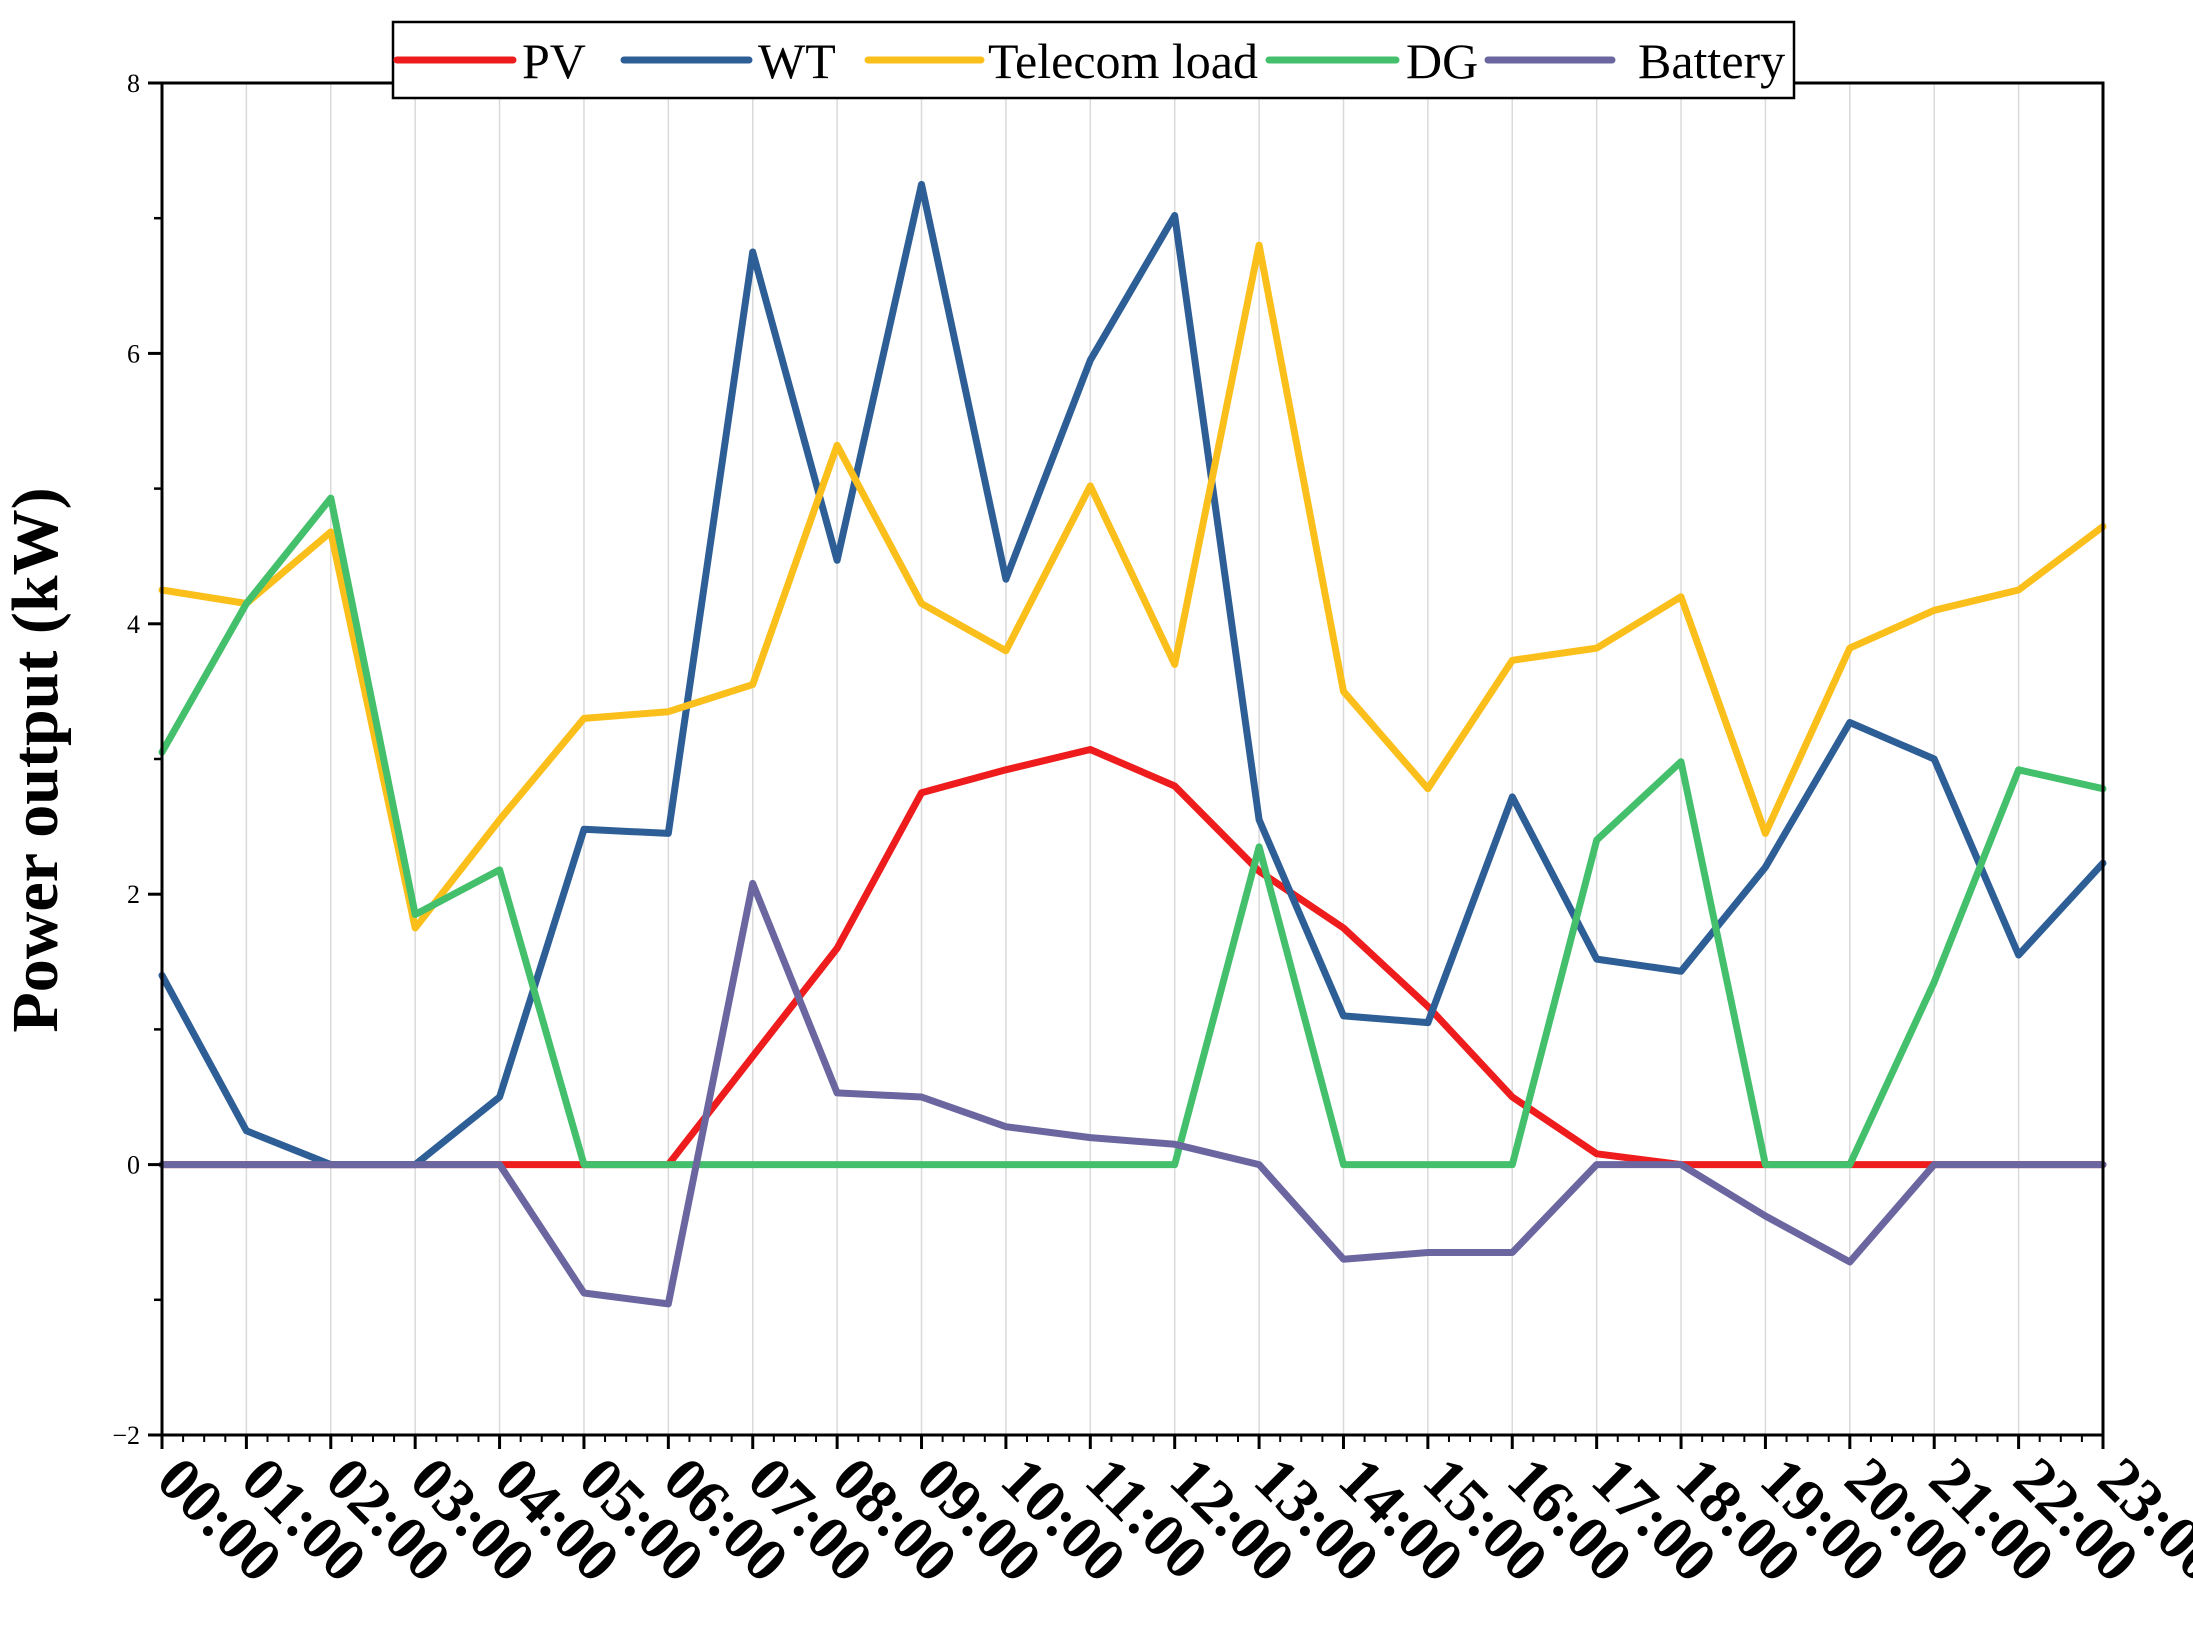  I want to click on y-tick-label: 8, so click(133, 83).